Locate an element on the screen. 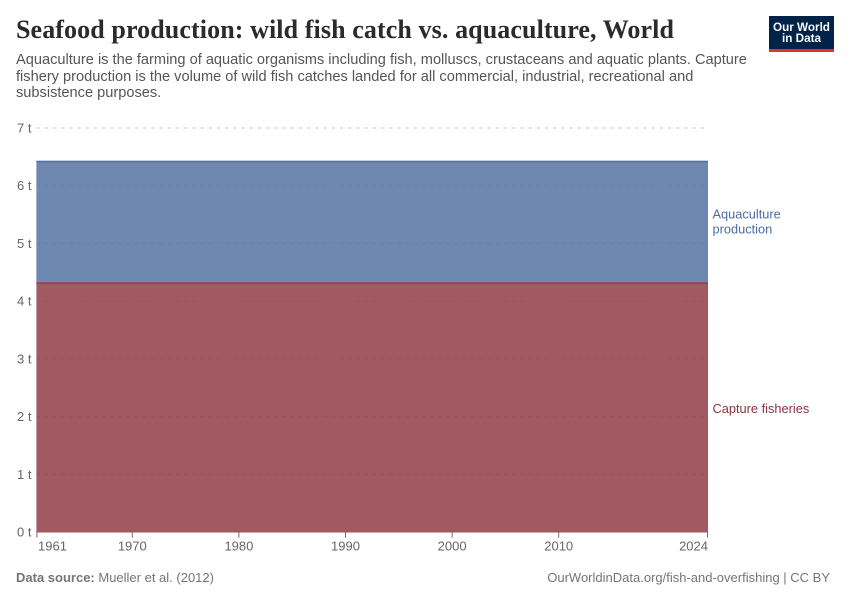  svg-text: 2 t is located at coordinates (24, 416).